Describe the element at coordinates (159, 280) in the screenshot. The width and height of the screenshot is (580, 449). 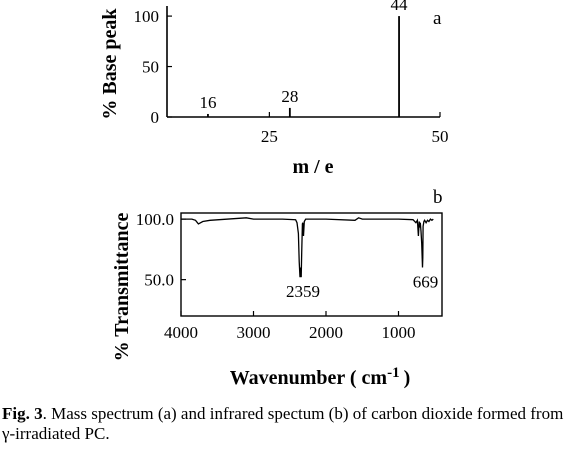
I see `ir-y-tick-label: 50.0` at that location.